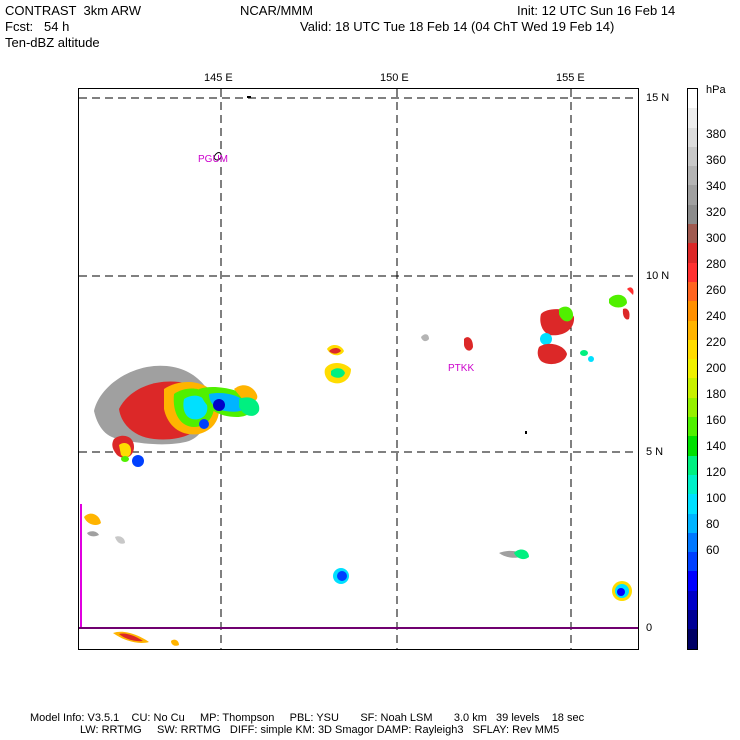  I want to click on colorbar-tick-label: 300, so click(716, 238).